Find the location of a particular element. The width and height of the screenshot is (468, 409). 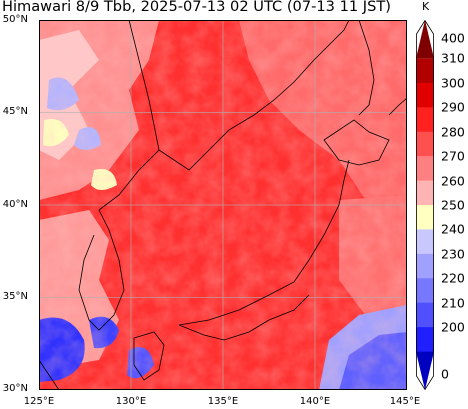

lon-label-125: 125°E is located at coordinates (39, 401).